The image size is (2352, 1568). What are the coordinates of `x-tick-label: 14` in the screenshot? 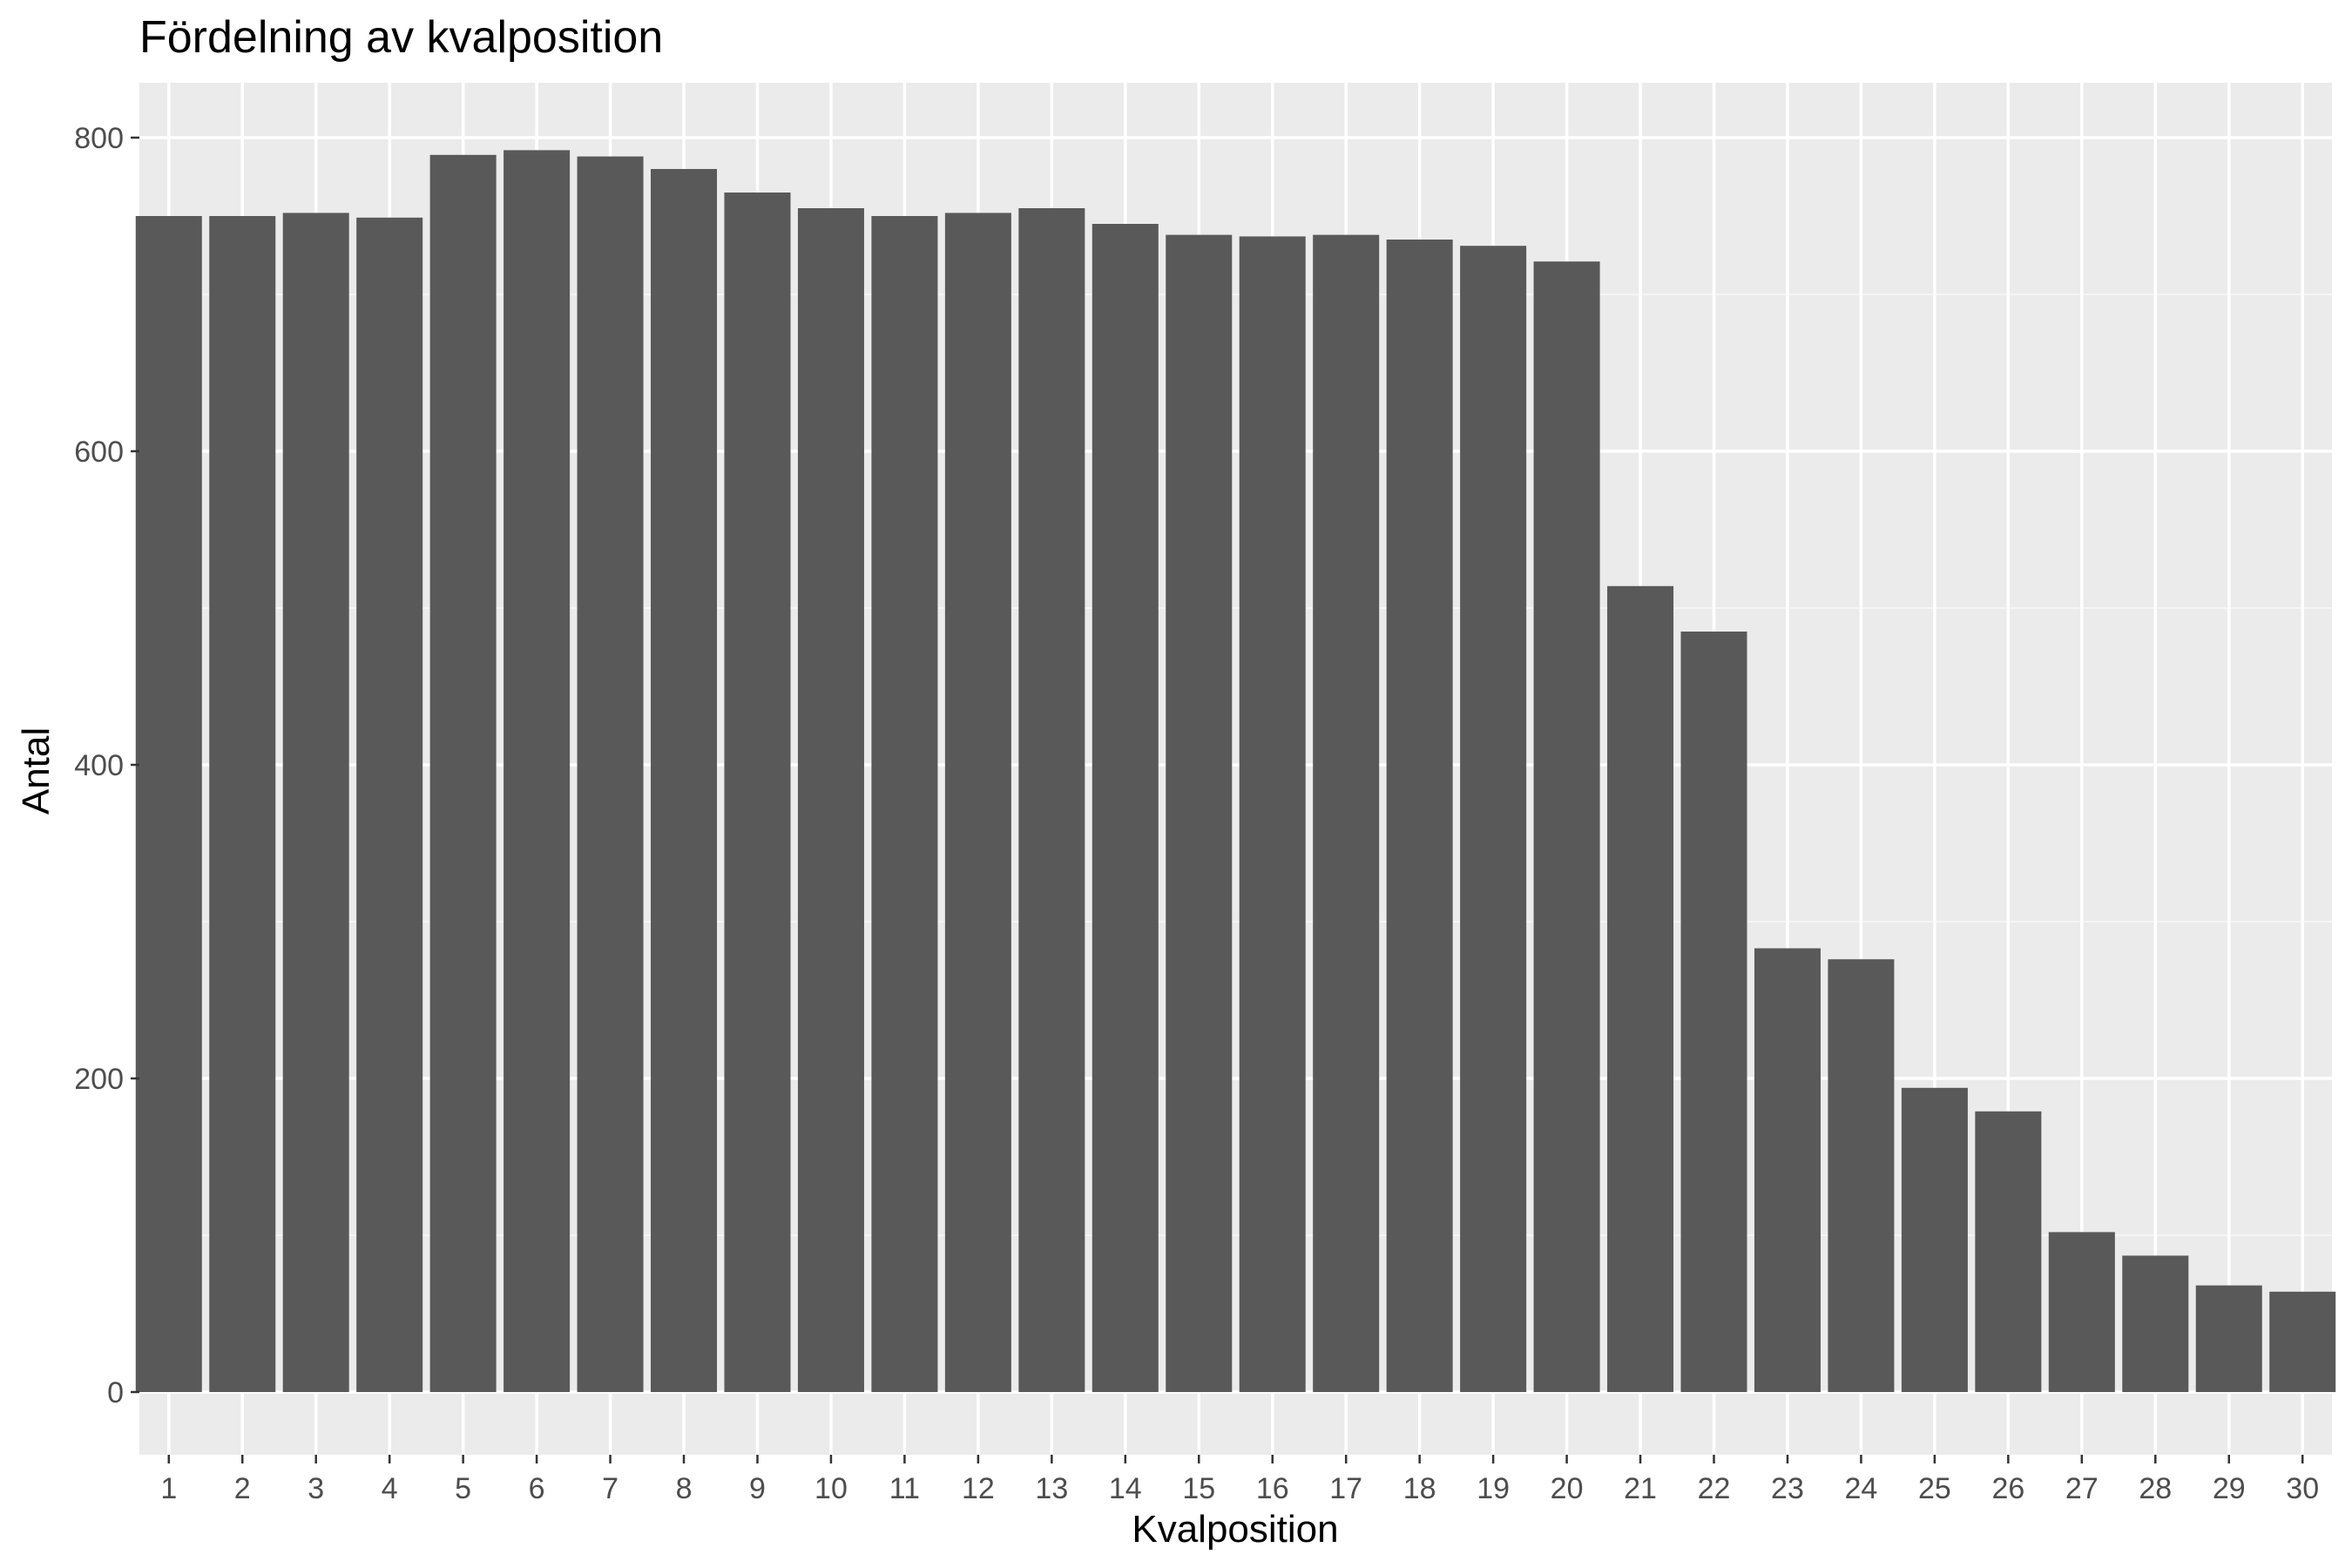 It's located at (1125, 1488).